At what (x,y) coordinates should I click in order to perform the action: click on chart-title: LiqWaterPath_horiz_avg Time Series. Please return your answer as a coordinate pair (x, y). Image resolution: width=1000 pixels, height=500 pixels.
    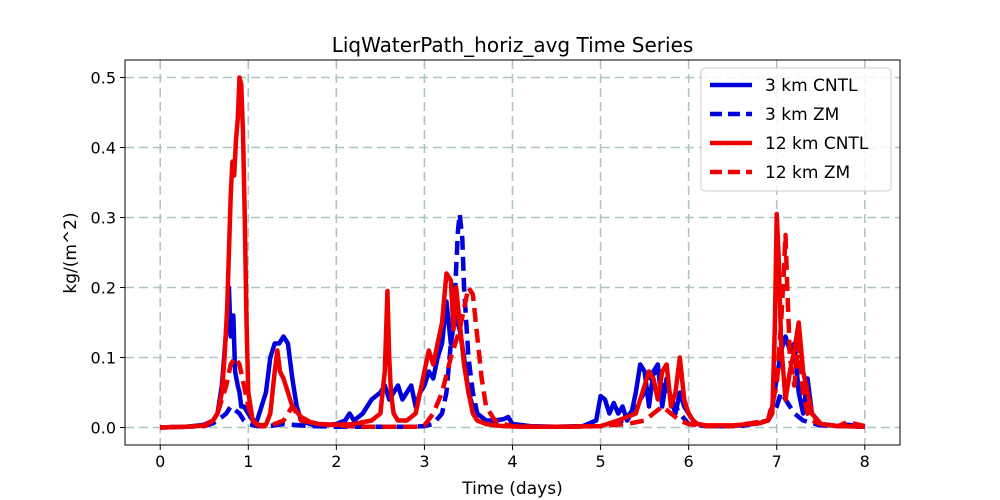
    Looking at the image, I should click on (513, 45).